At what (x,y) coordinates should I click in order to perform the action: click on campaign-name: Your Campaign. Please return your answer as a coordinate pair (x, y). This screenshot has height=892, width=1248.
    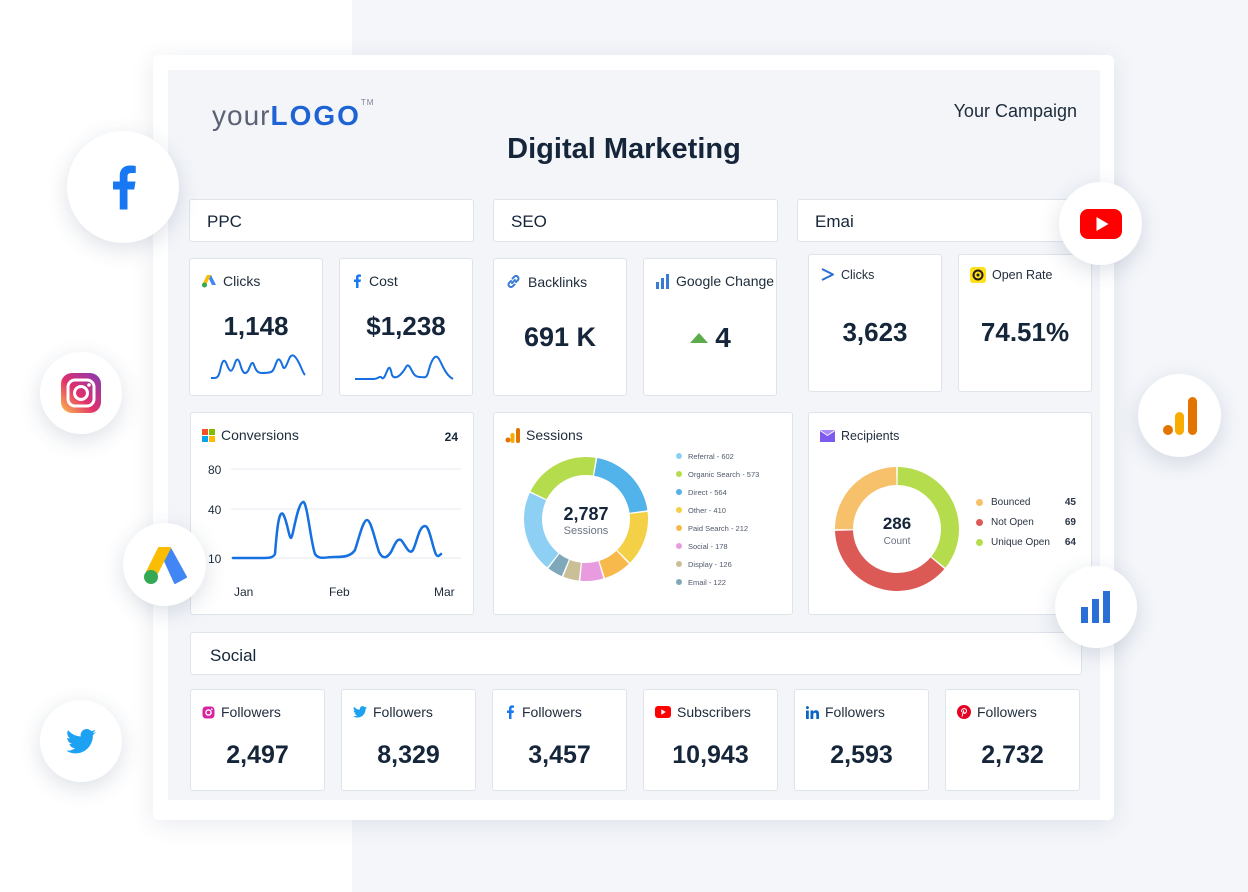
    Looking at the image, I should click on (1015, 111).